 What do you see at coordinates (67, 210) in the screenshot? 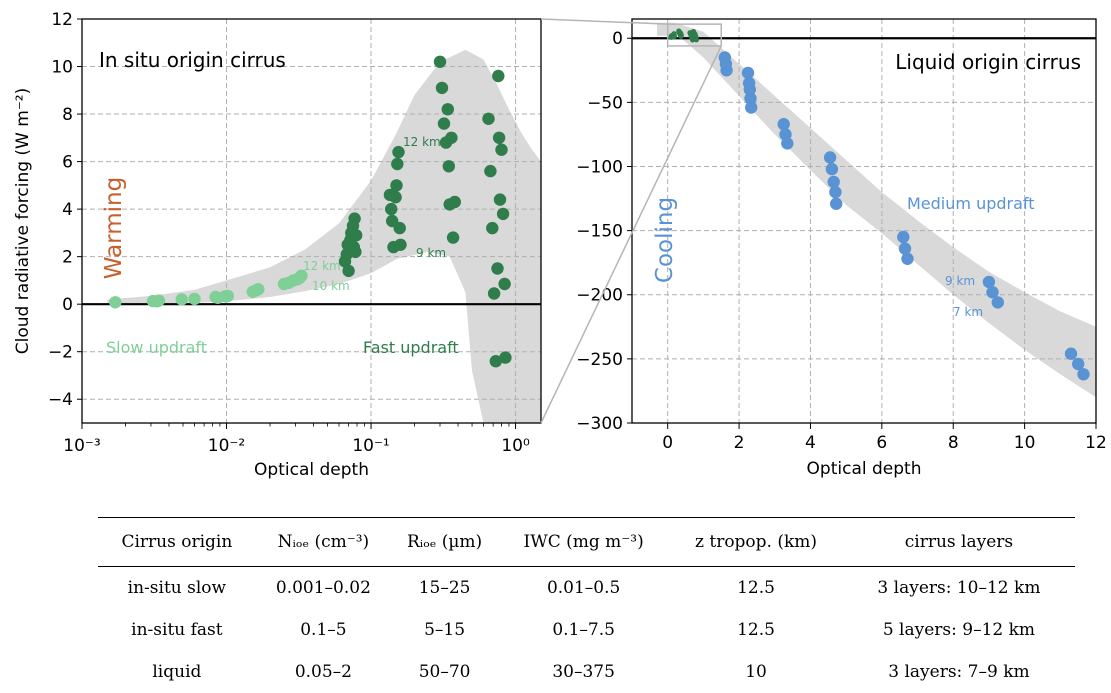
I see `y-tick-label: 4` at bounding box center [67, 210].